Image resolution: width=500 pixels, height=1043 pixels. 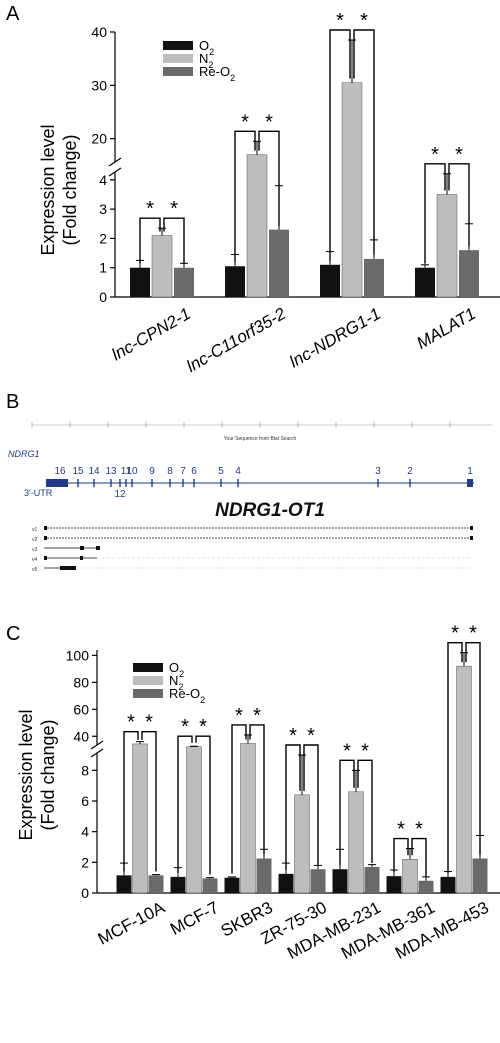 I want to click on category-label: MALAT1, so click(x=446, y=328).